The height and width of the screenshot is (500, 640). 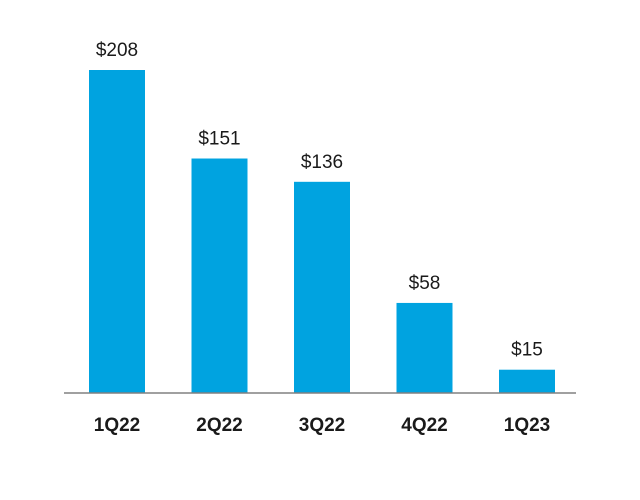 I want to click on data-label-2q22: $151, so click(x=219, y=139).